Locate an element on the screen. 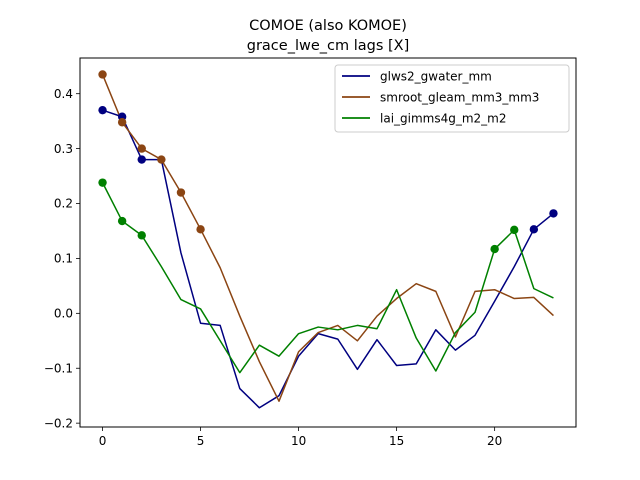  y-axis: −0.2 −0.1 0.0 0.1 0.2 0.3 0.4 is located at coordinates (62, 258).